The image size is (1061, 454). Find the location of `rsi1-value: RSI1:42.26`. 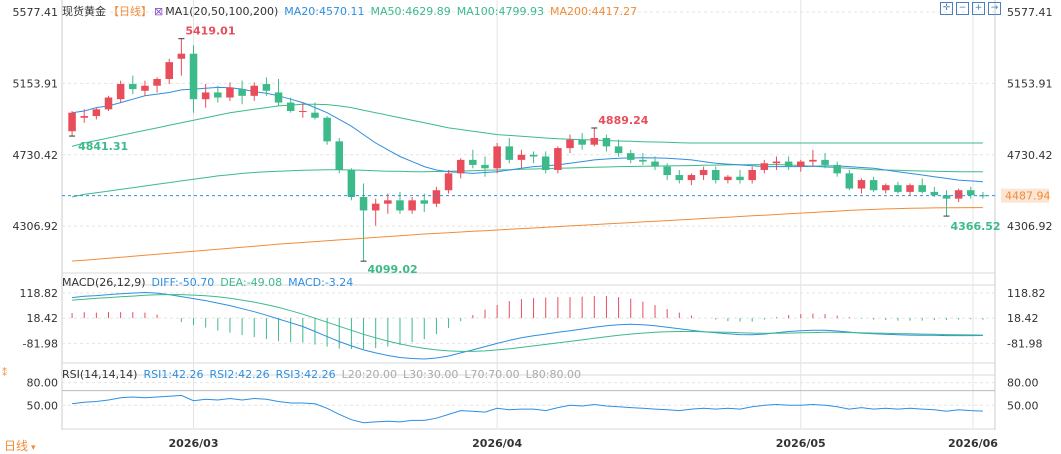

rsi1-value: RSI1:42.26 is located at coordinates (173, 374).